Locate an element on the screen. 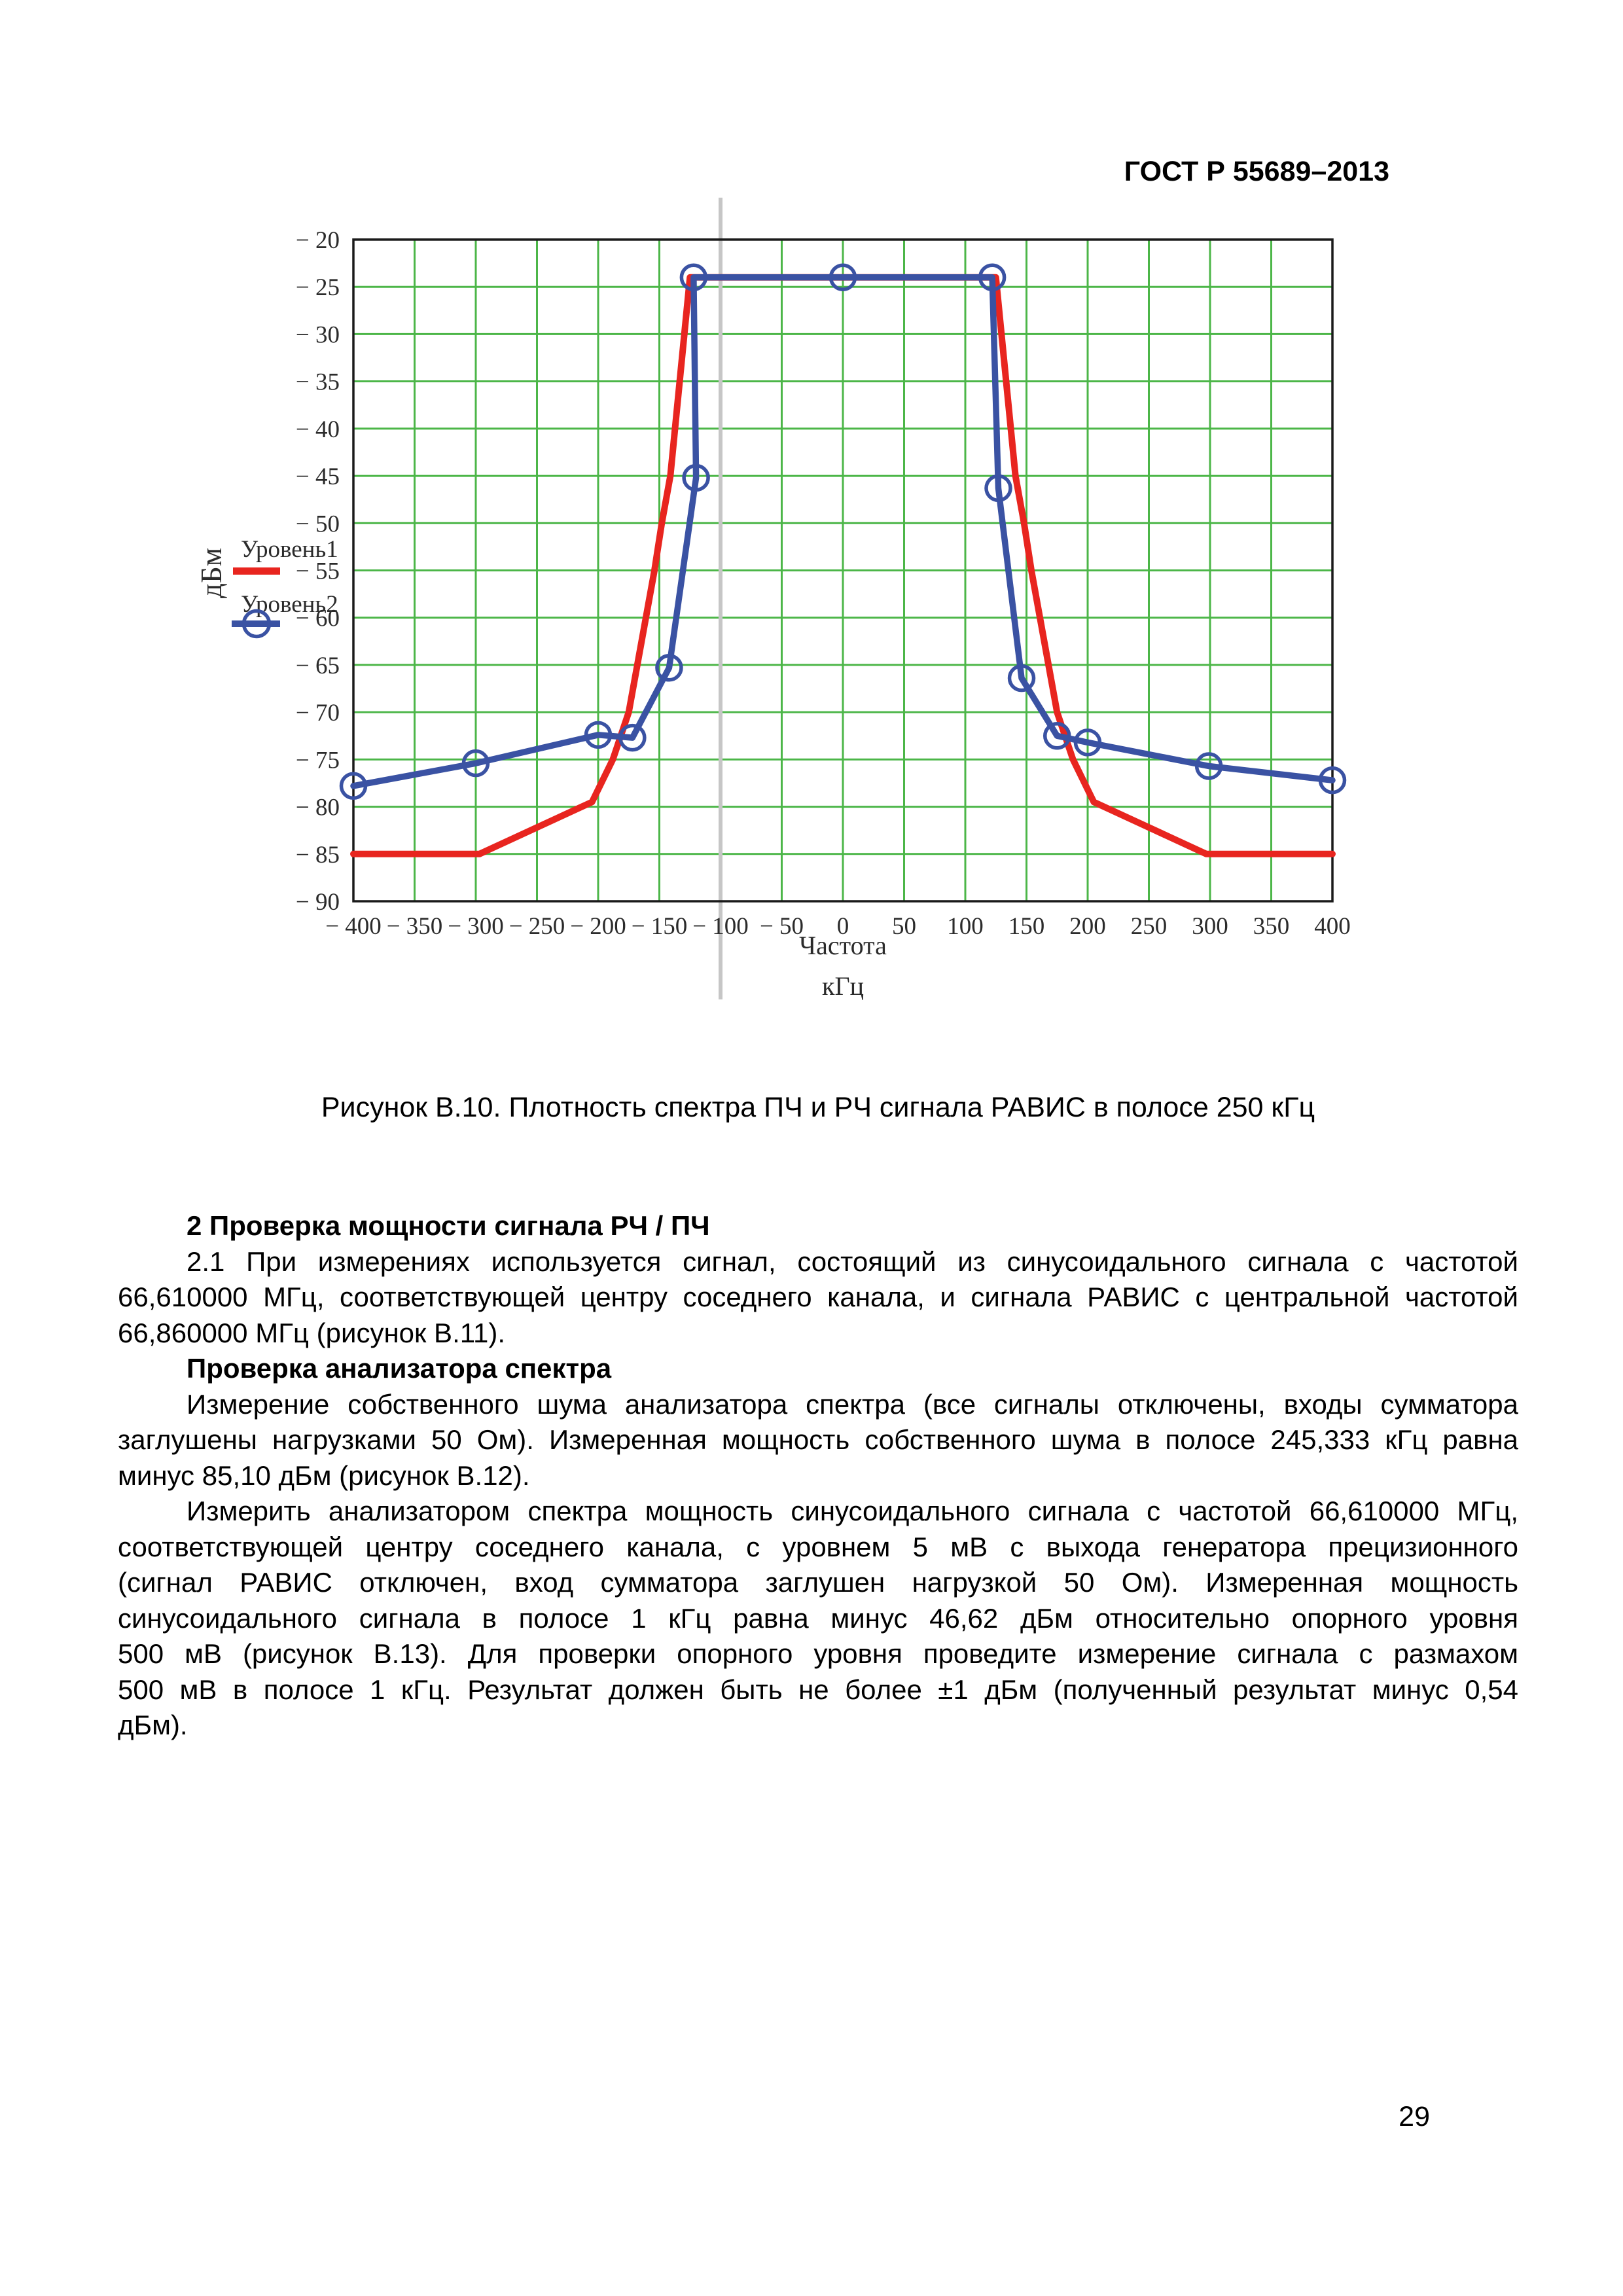 Image resolution: width=1623 pixels, height=2296 pixels. y-tick-label: − 75 is located at coordinates (318, 760).